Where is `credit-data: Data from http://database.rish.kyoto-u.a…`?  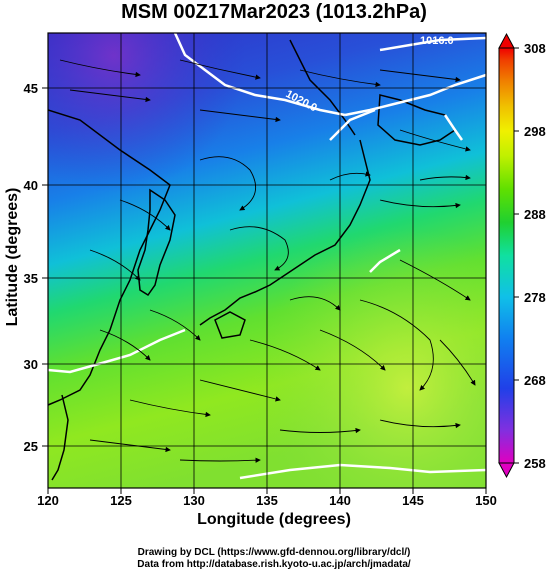
credit-data: Data from http://database.rish.kyoto-u.a… is located at coordinates (274, 564).